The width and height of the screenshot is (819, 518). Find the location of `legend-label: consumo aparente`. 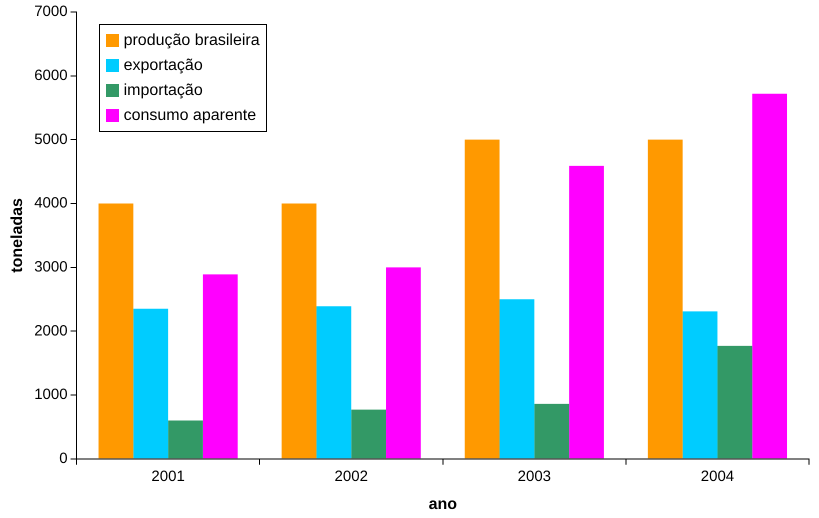

legend-label: consumo aparente is located at coordinates (190, 116).